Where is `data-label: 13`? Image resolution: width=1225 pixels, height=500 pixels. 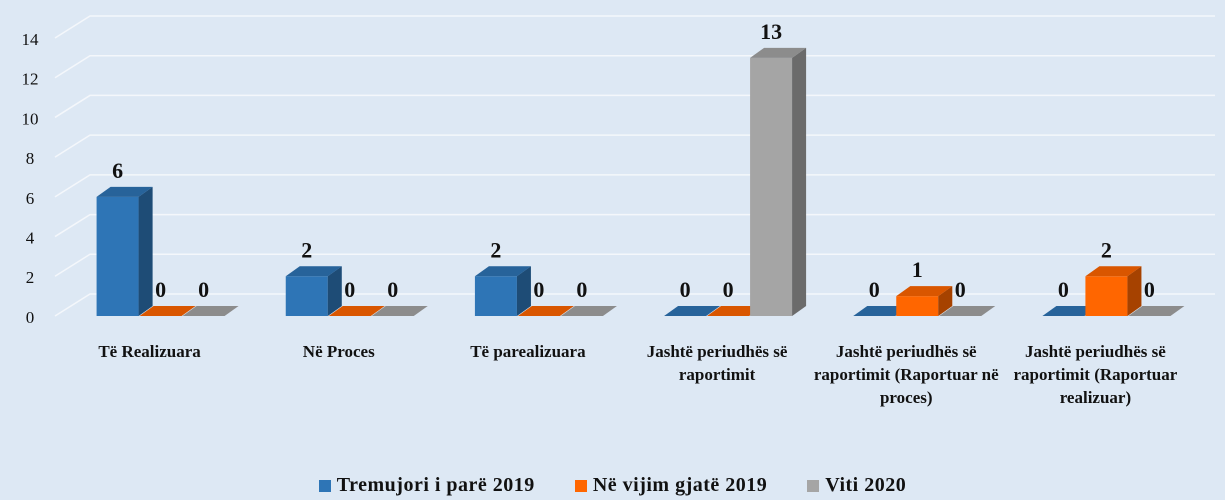
data-label: 13 is located at coordinates (771, 31).